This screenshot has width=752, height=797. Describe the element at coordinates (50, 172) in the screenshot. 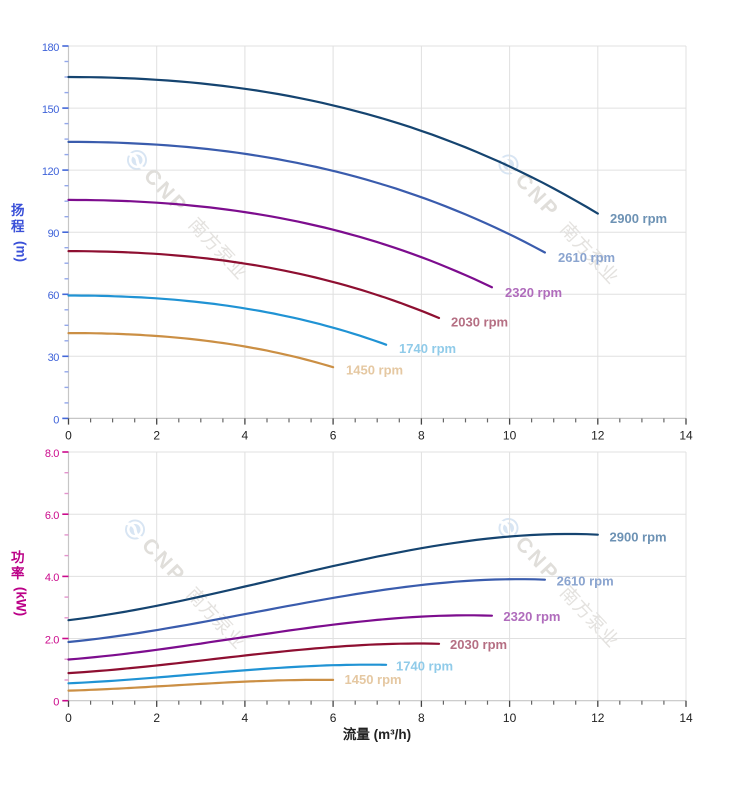

I see `svg-text: 120` at that location.